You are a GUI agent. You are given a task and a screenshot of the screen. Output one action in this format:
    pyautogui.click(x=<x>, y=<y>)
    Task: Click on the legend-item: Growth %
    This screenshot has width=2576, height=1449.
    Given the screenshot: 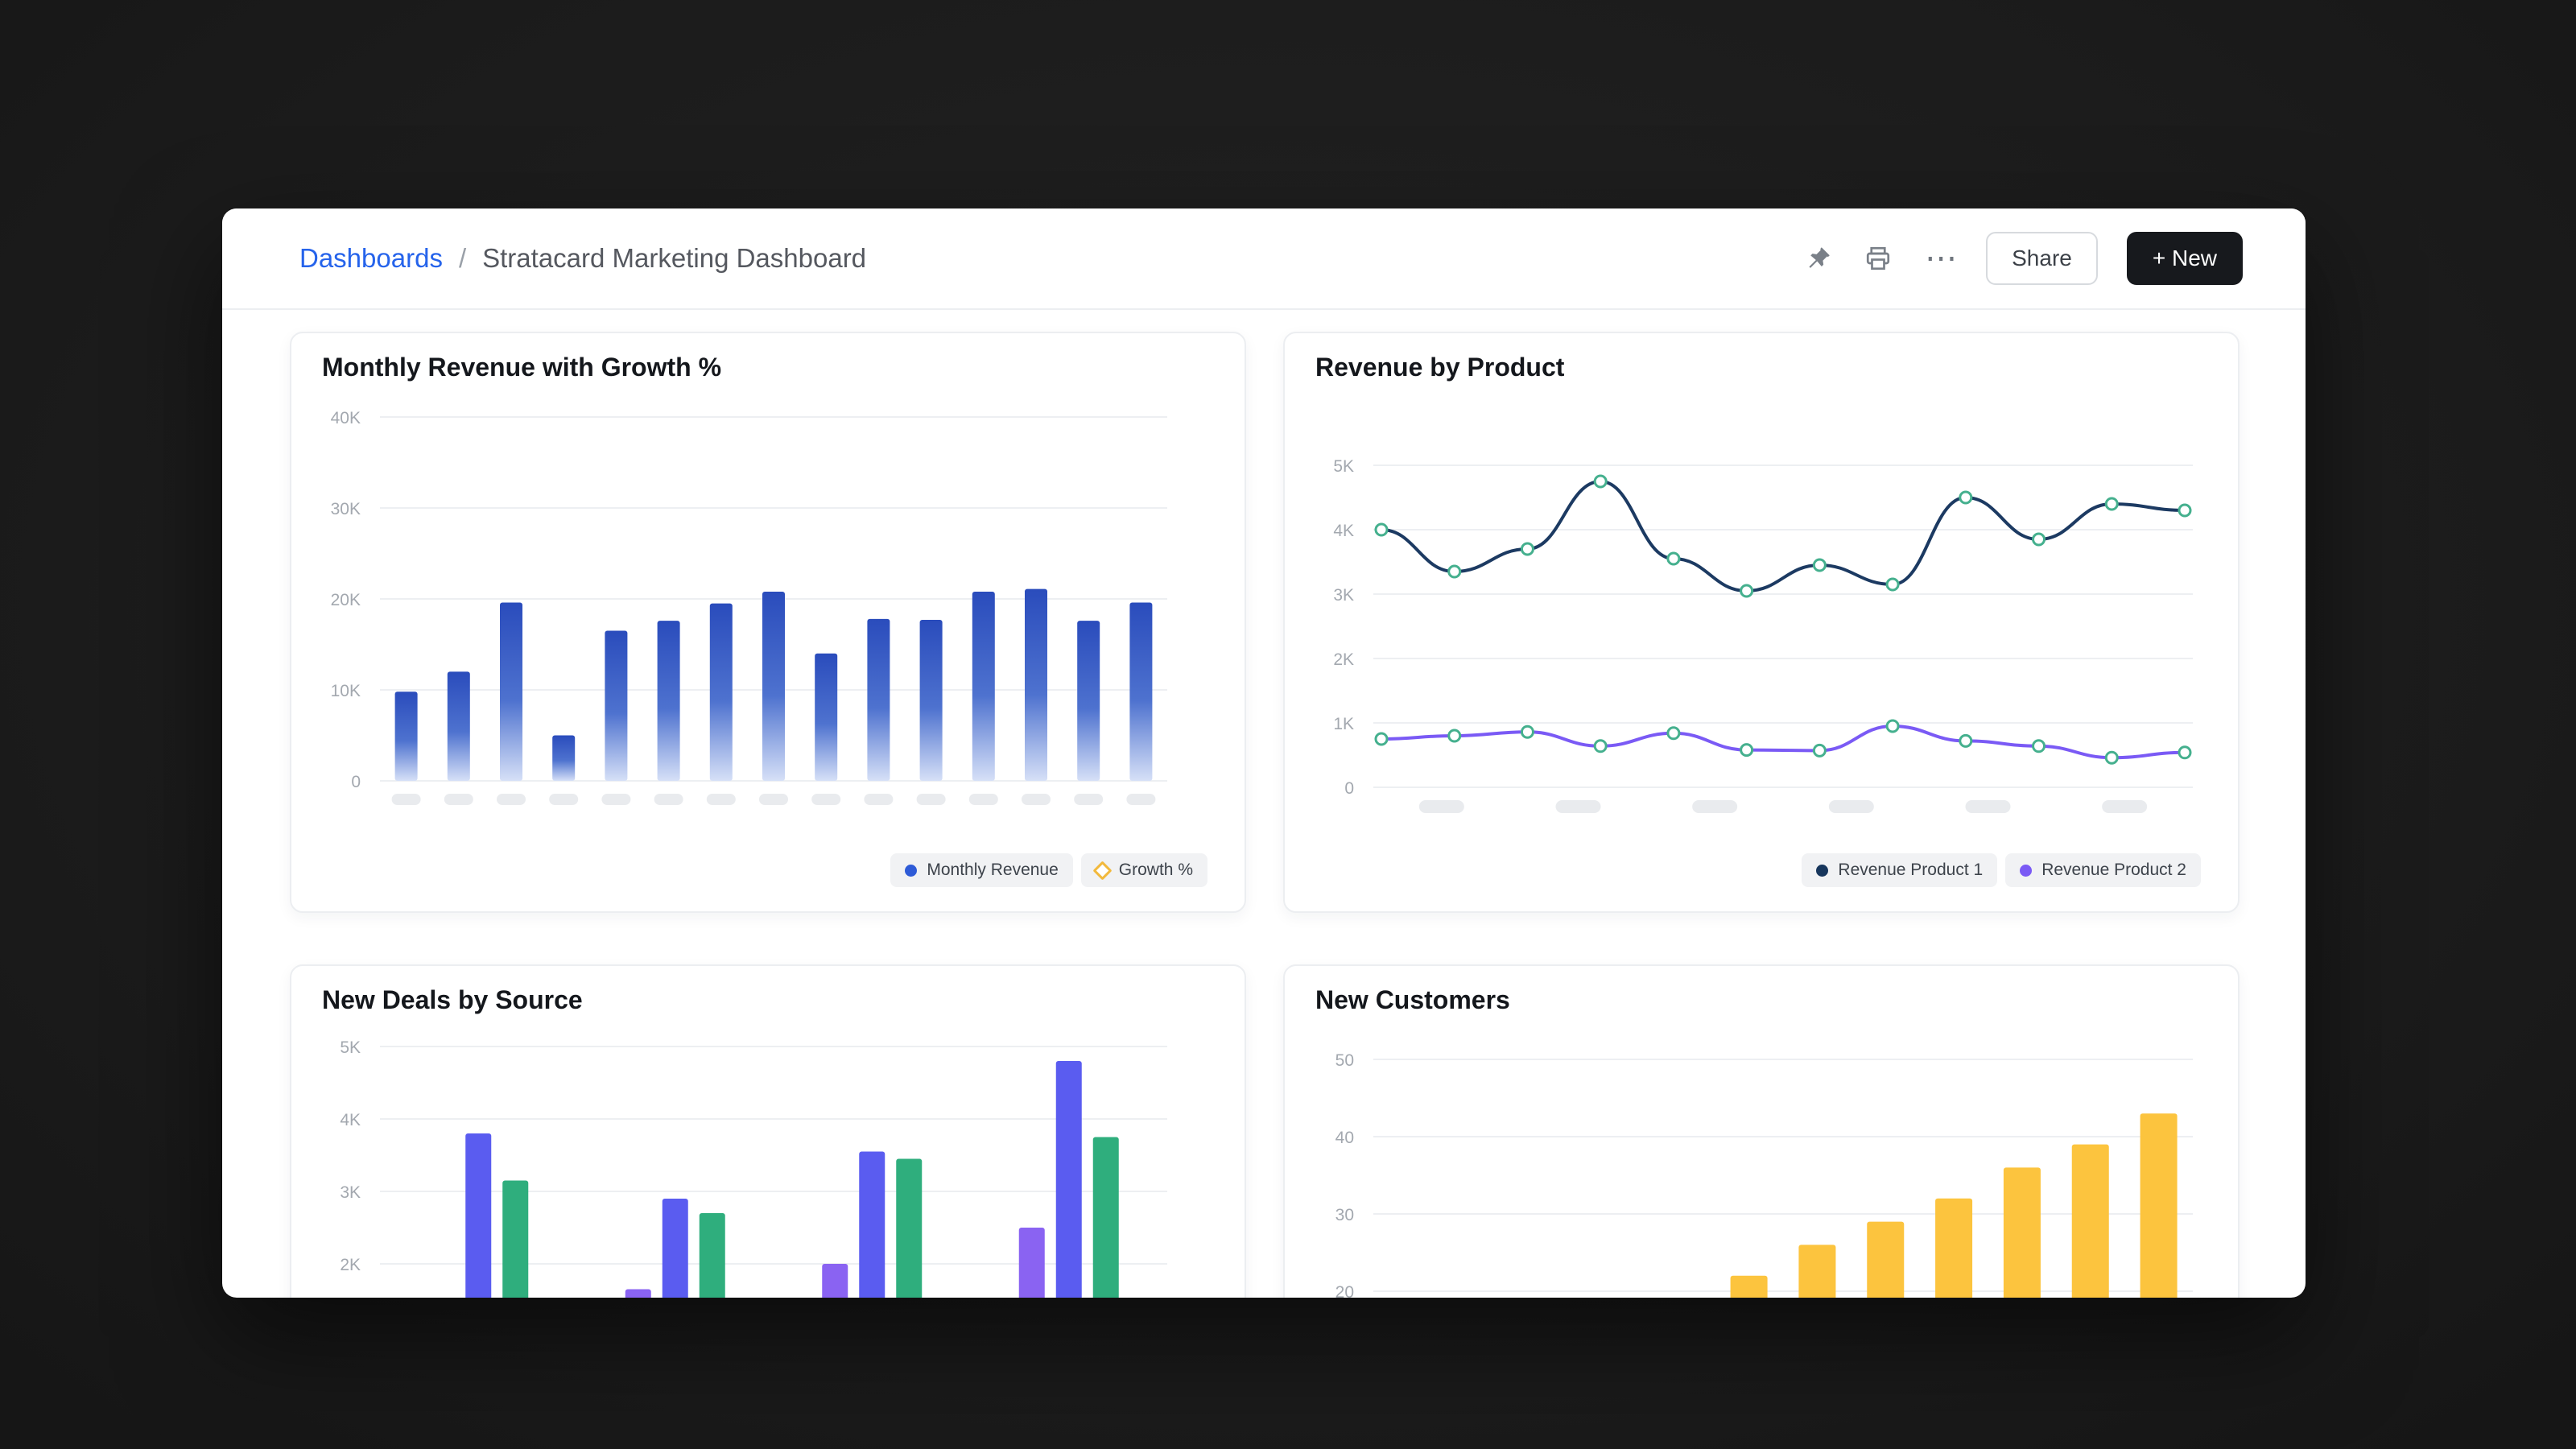 What is the action you would take?
    pyautogui.click(x=1144, y=870)
    